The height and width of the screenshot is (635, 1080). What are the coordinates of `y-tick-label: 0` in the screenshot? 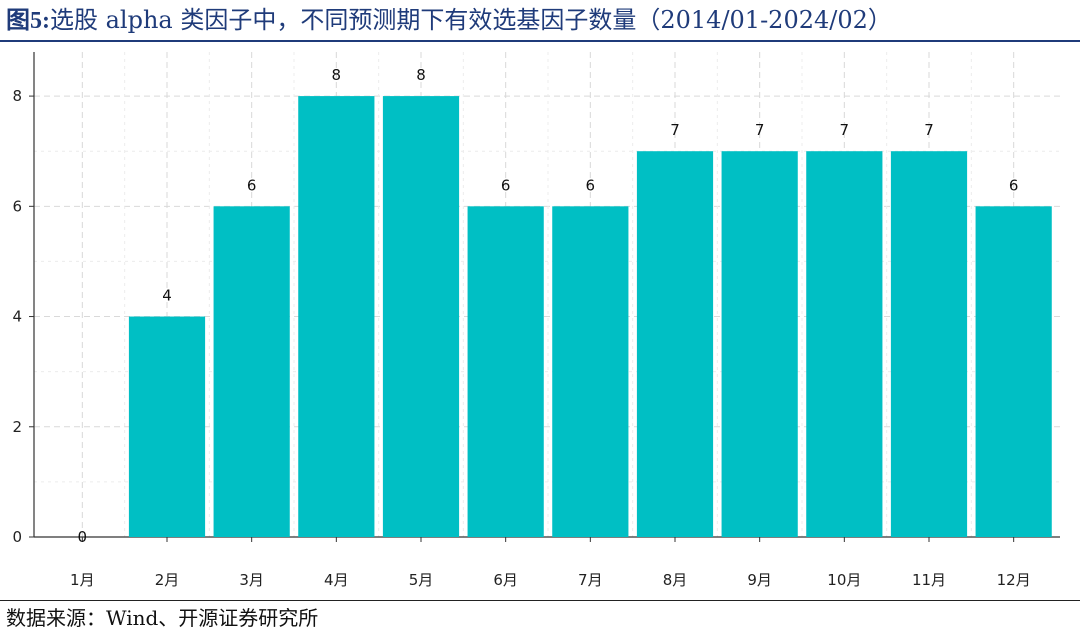 It's located at (17, 537).